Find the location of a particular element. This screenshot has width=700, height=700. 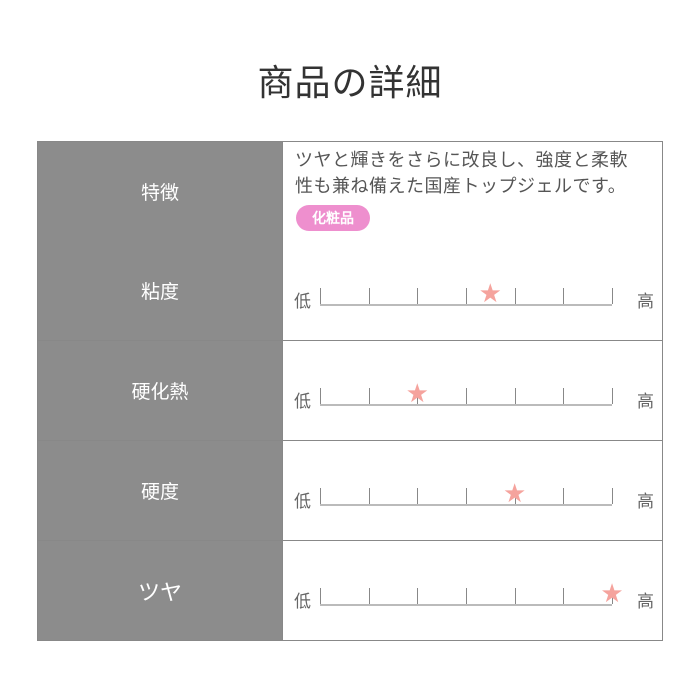

features-description: ツヤと輝きをさらに改良し、強度と柔軟 性も兼ね備えた国産トップジェルです。 is located at coordinates (461, 173).